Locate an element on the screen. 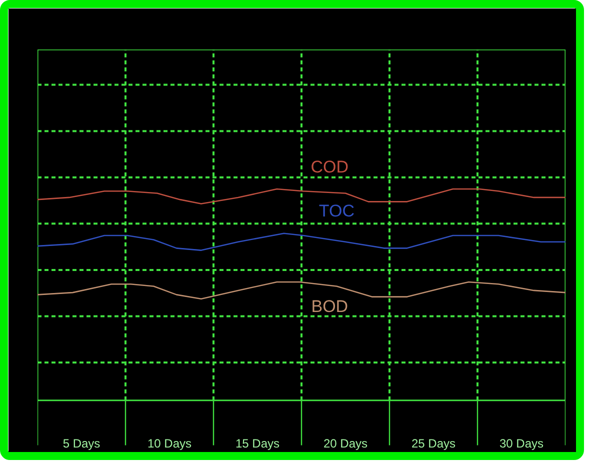  series-label: COD is located at coordinates (329, 166).